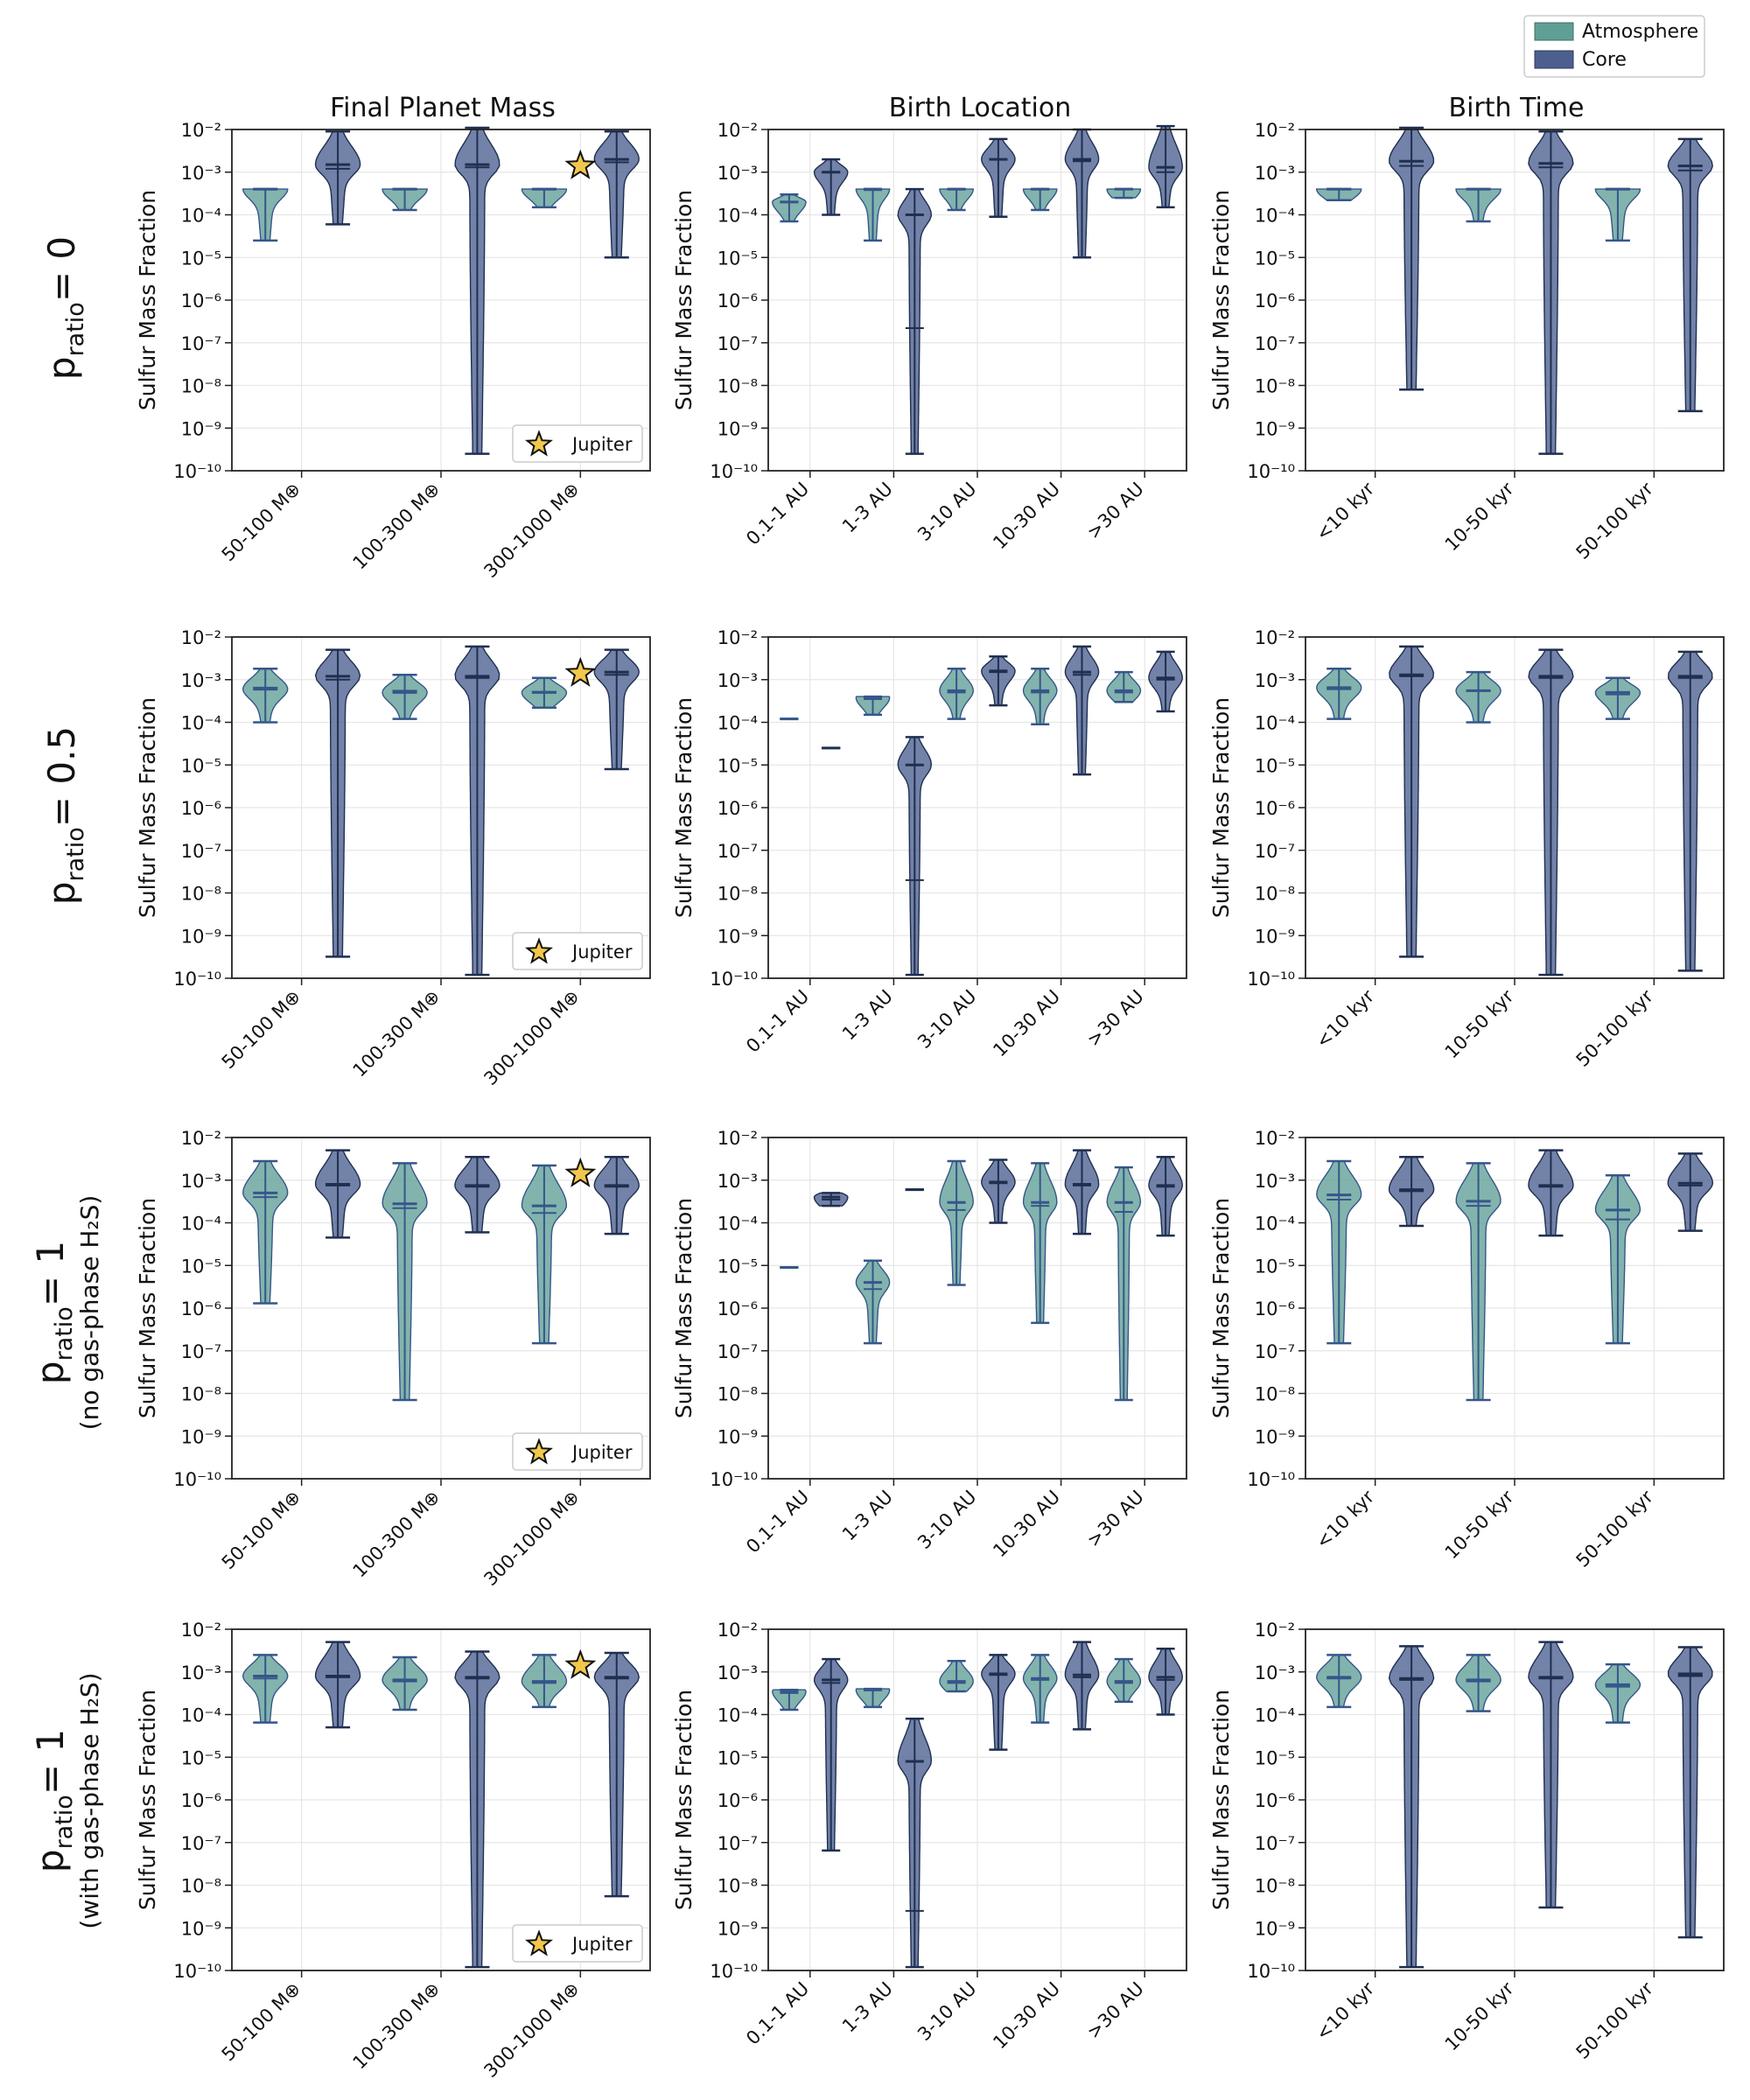  What do you see at coordinates (1221, 1800) in the screenshot?
I see `ylabel-r3c2: Sulfur Mass Fraction` at bounding box center [1221, 1800].